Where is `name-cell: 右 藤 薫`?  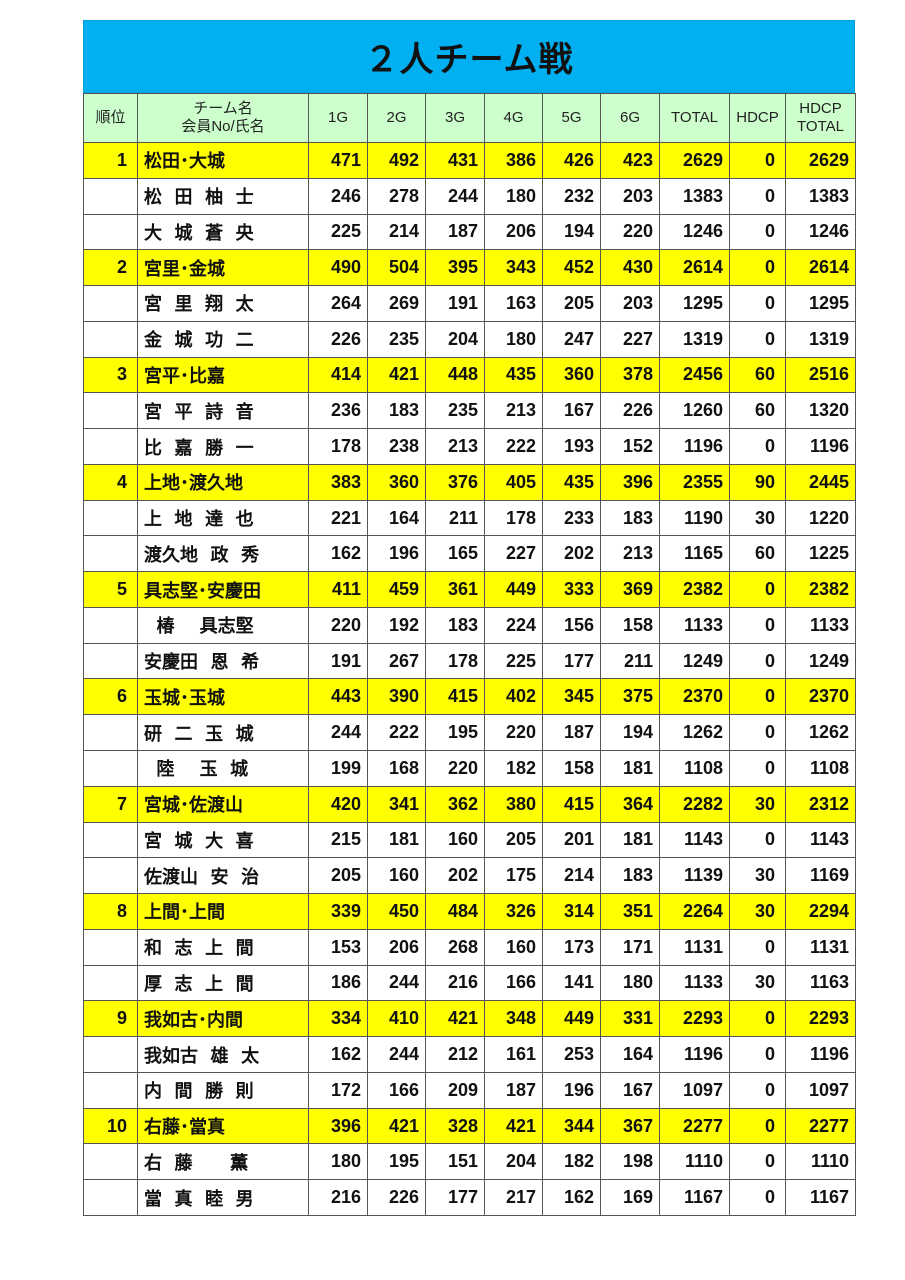 name-cell: 右 藤 薫 is located at coordinates (223, 1162).